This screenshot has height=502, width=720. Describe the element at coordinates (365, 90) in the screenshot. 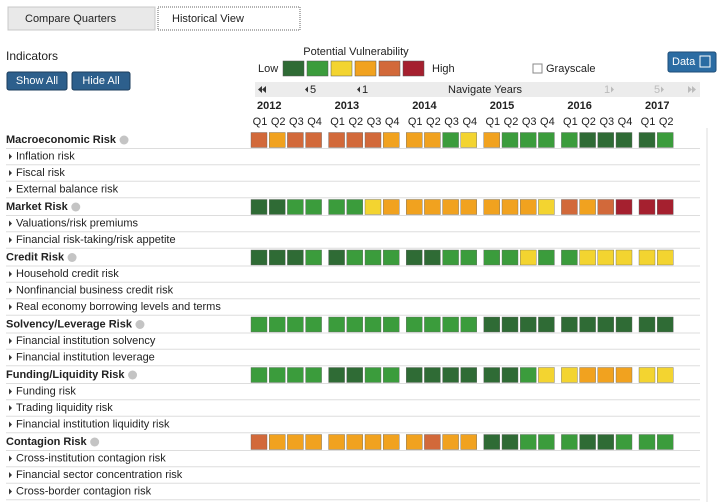

I see `nav-back1-label: 1` at that location.